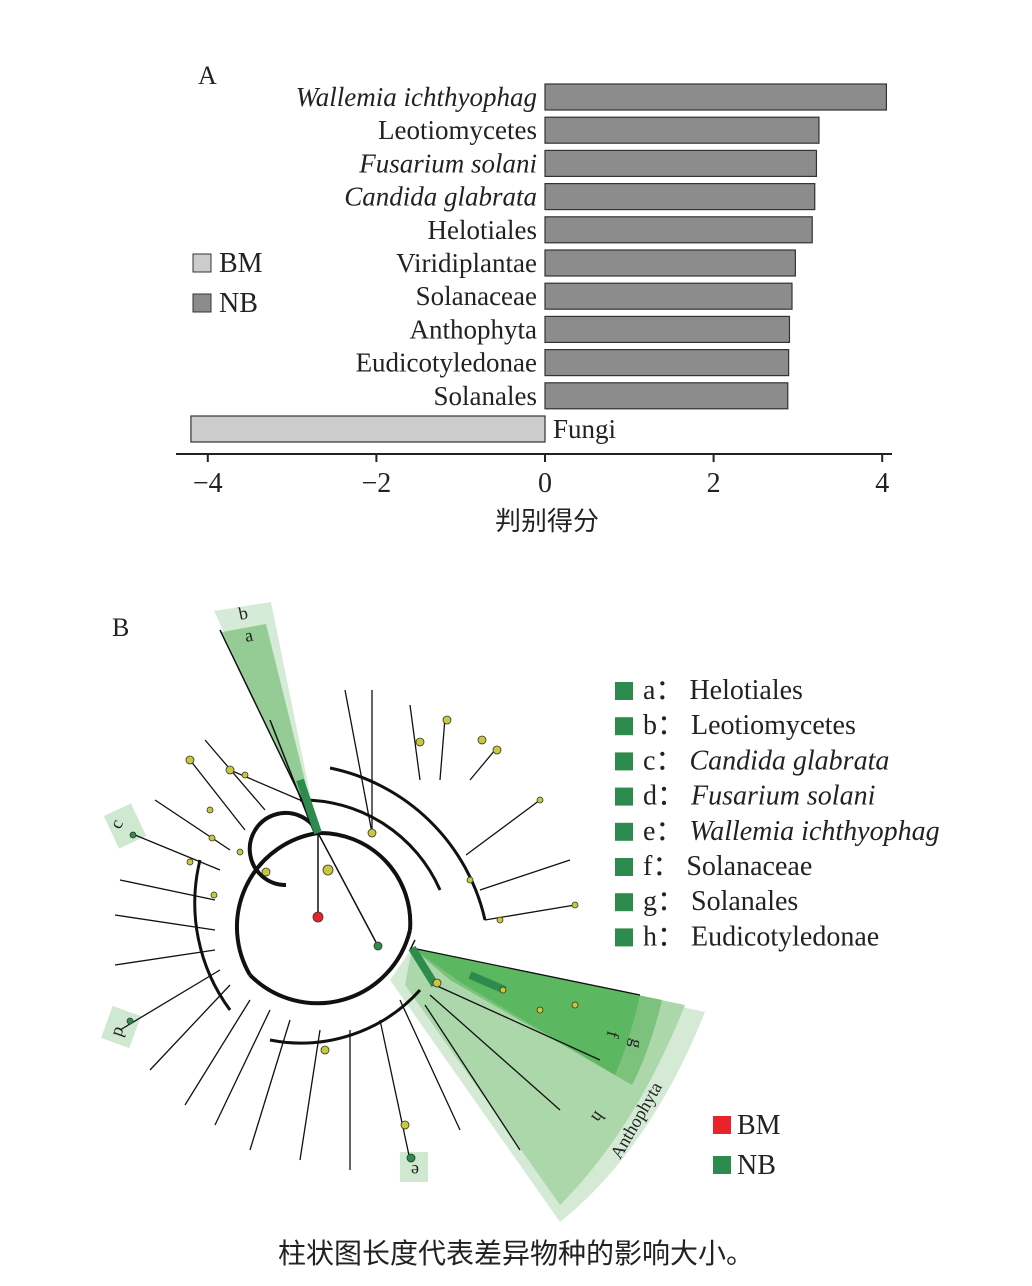 The width and height of the screenshot is (1032, 1286). What do you see at coordinates (241, 263) in the screenshot?
I see `legend-label: BM` at bounding box center [241, 263].